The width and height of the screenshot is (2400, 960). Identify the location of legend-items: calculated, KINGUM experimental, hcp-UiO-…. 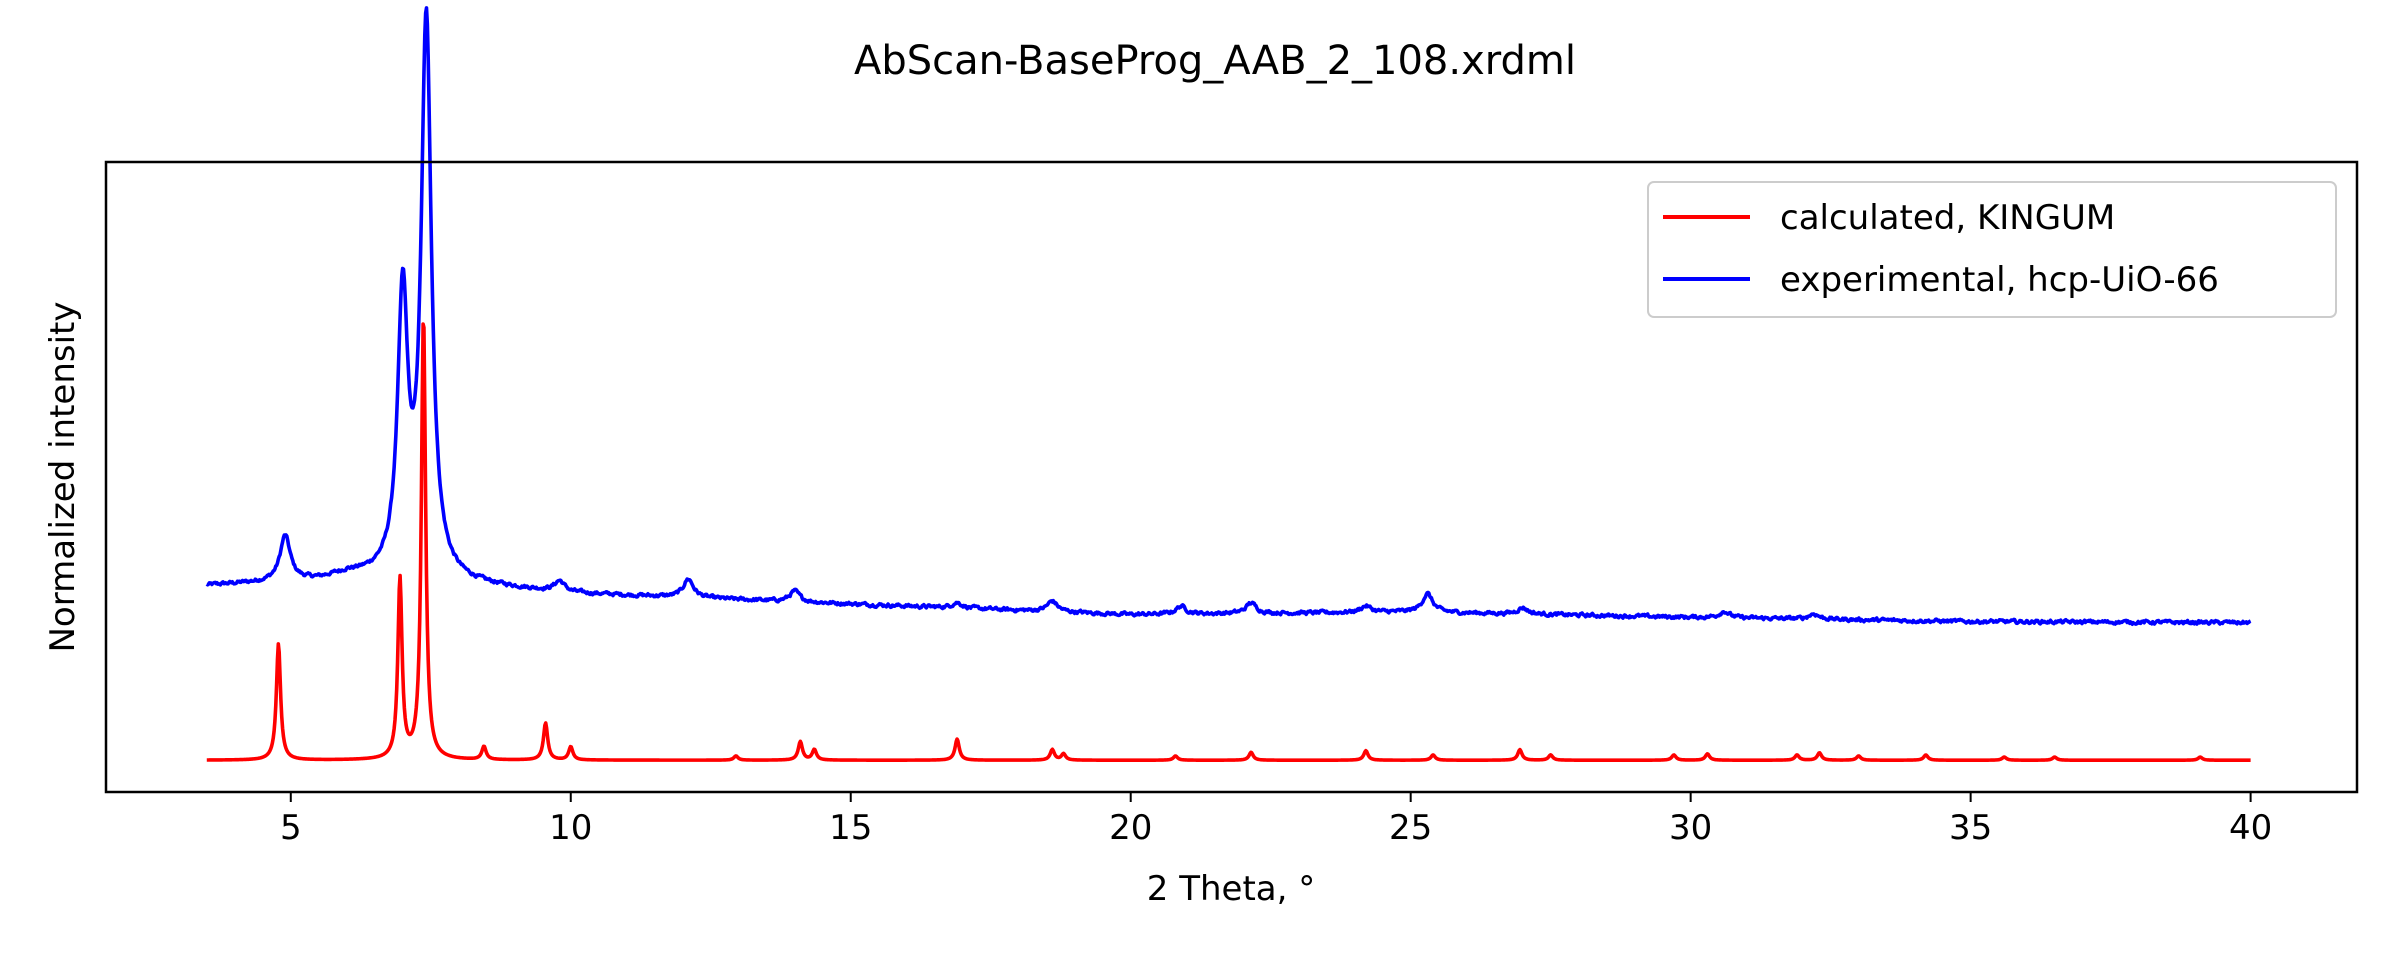
(1941, 249).